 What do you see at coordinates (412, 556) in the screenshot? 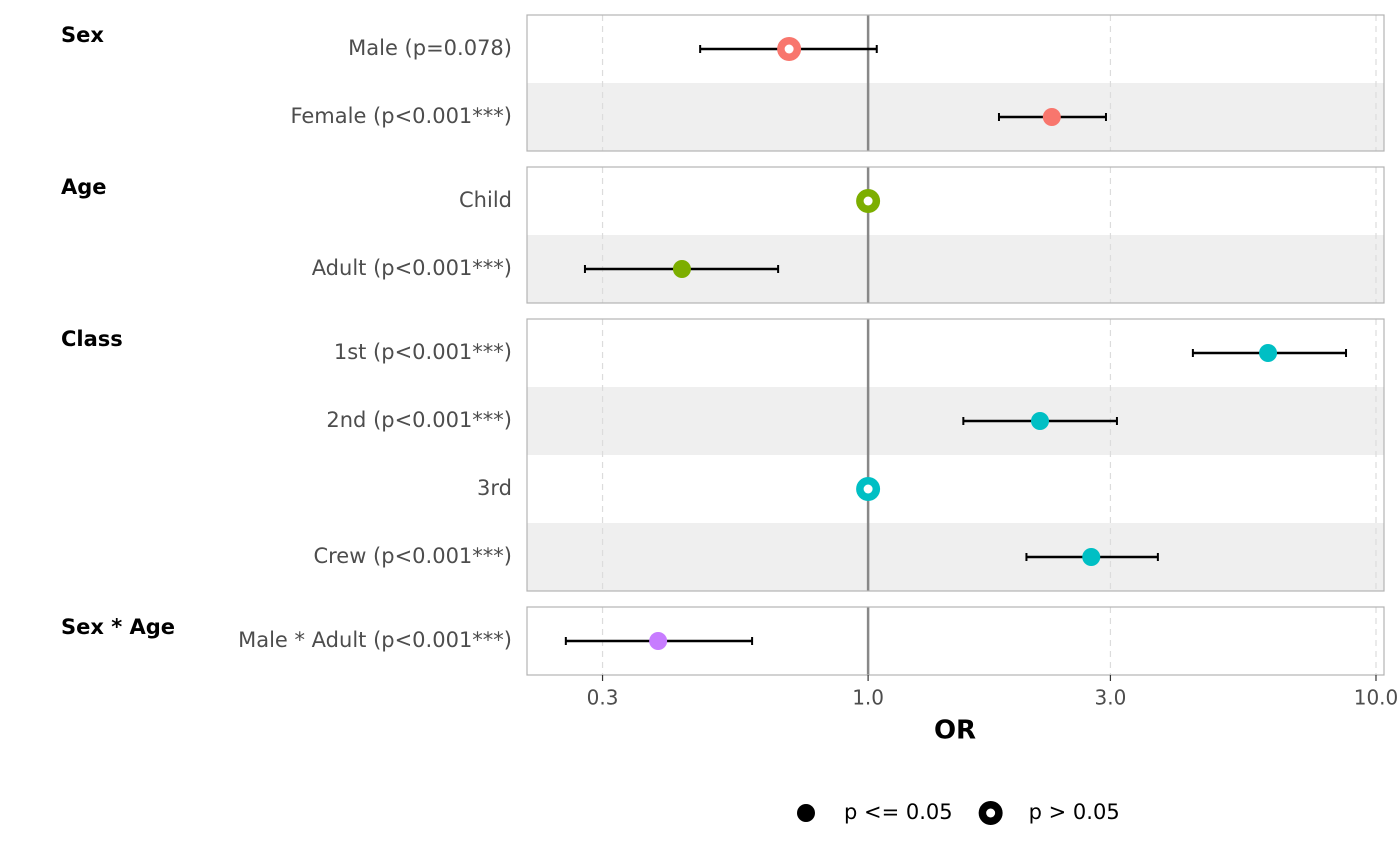
I see `row-label: Crew (p<0.001***)` at bounding box center [412, 556].